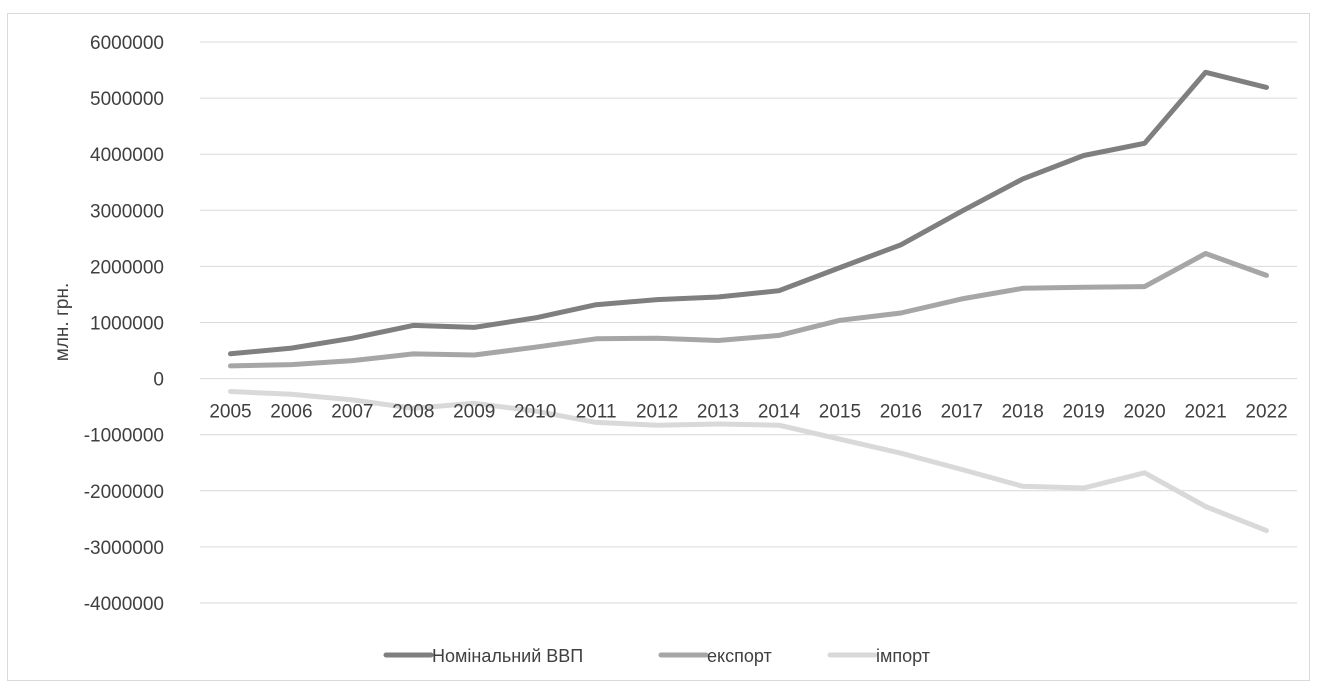  What do you see at coordinates (413, 412) in the screenshot?
I see `x-tick-label: 2008` at bounding box center [413, 412].